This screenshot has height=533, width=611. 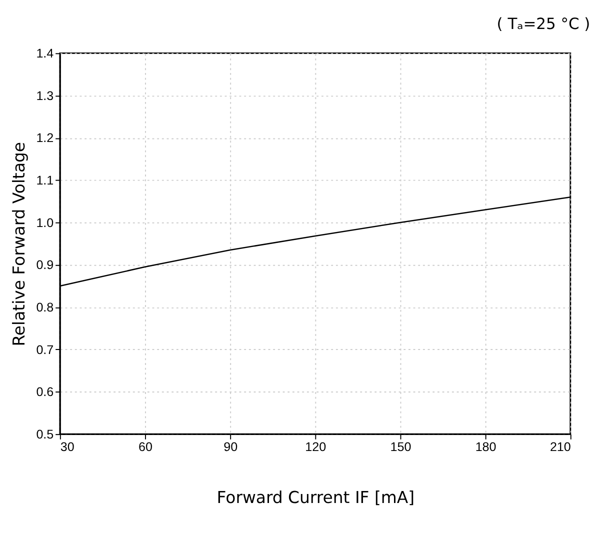 I want to click on y-tick-label: 0.6, so click(x=45, y=392).